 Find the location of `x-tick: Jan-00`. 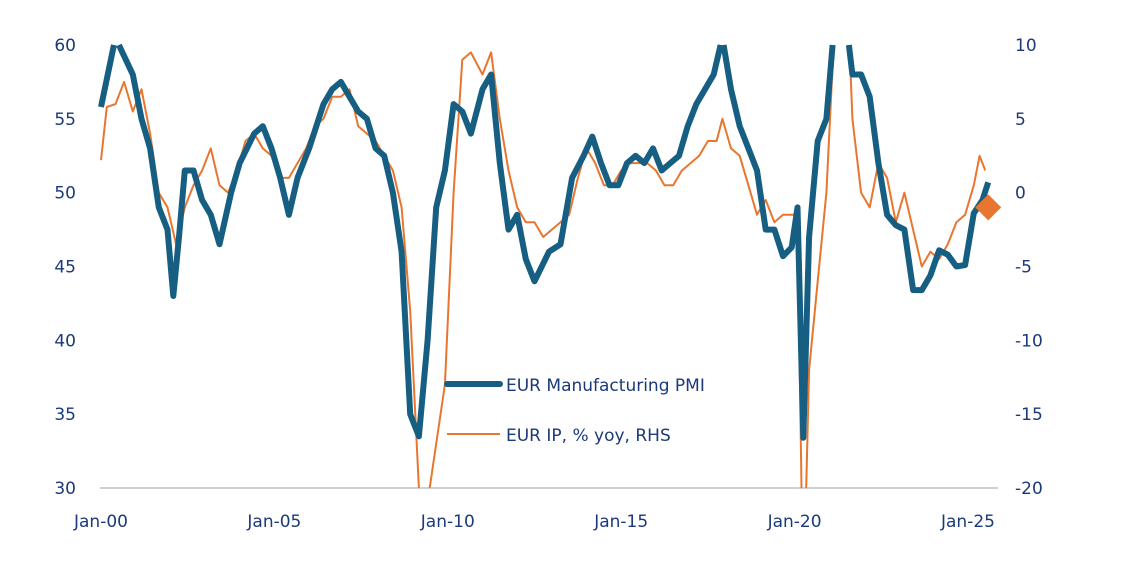

x-tick: Jan-00 is located at coordinates (100, 522).